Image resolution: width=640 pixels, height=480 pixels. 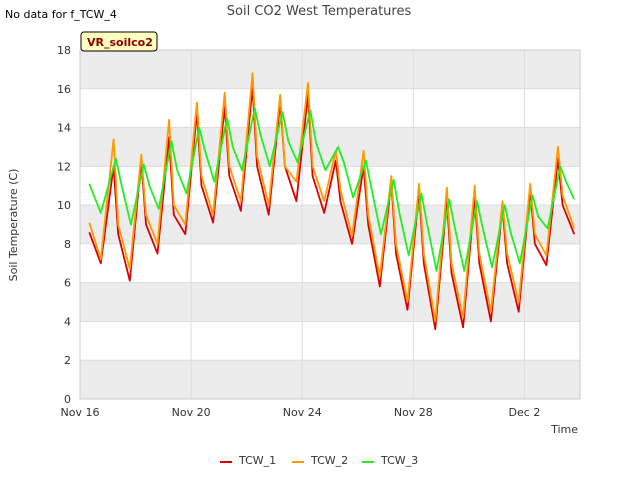 I want to click on legend-label: TCW_2, so click(x=329, y=460).